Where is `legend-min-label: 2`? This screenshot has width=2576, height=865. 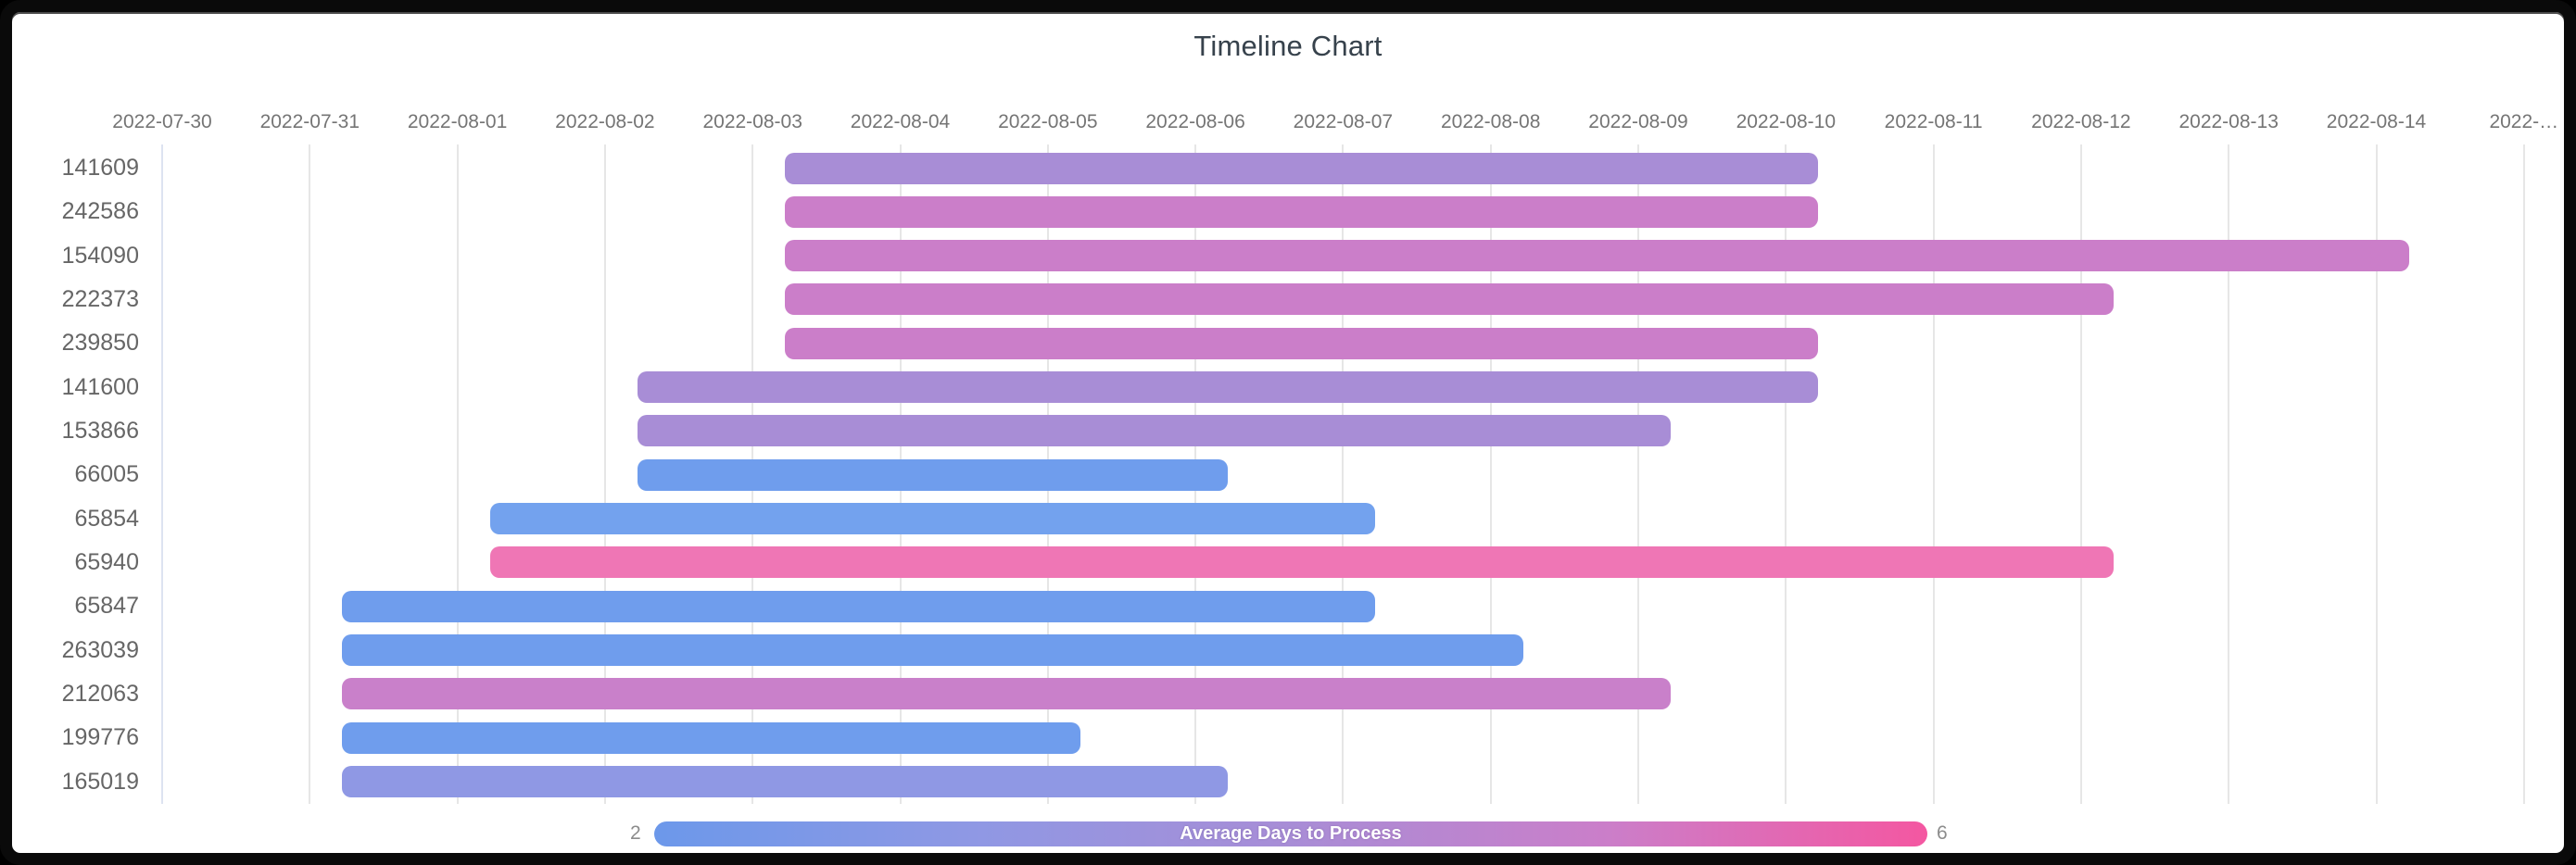 legend-min-label: 2 is located at coordinates (635, 833).